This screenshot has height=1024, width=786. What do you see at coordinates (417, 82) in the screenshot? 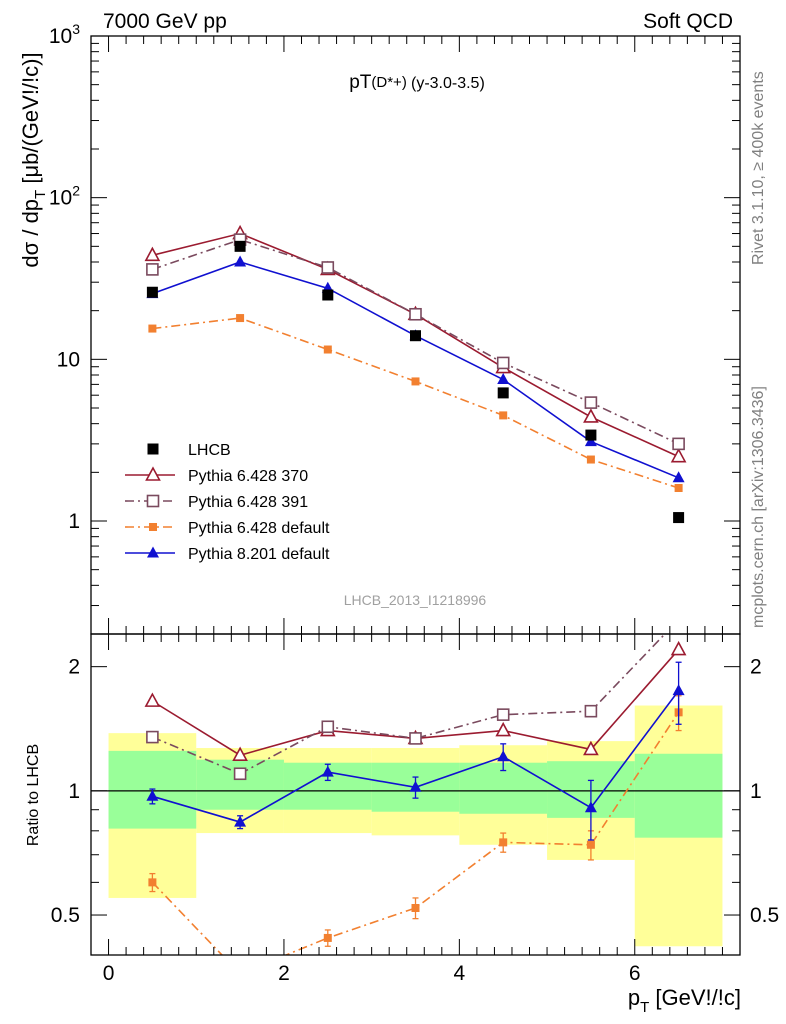
I see `plot-title: pT(D*+) (y-3.0-3.5)` at bounding box center [417, 82].